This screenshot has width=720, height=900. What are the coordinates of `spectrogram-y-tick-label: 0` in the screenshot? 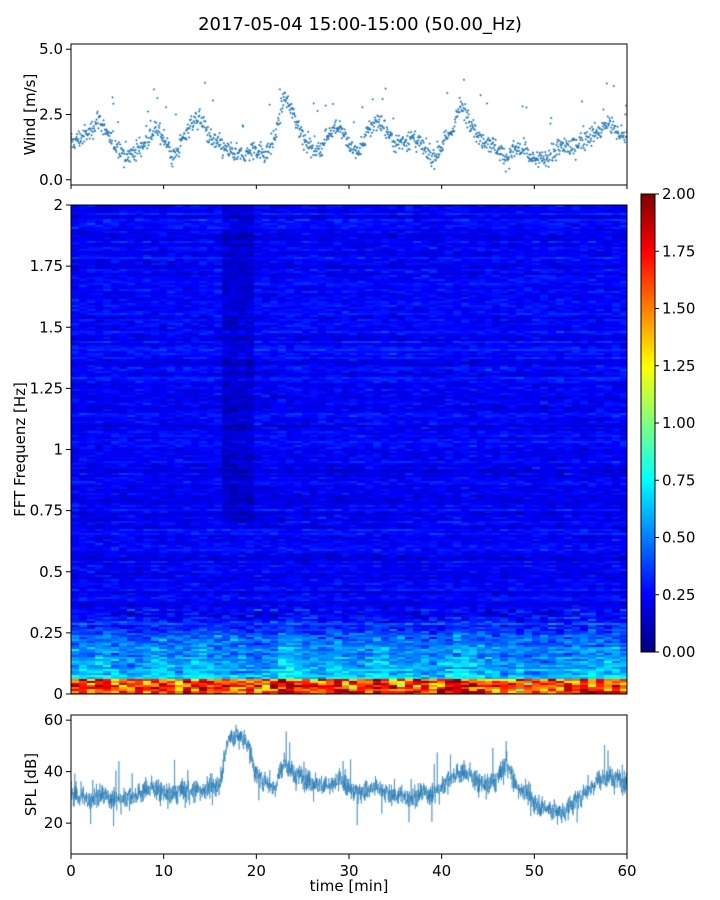 It's located at (58, 694).